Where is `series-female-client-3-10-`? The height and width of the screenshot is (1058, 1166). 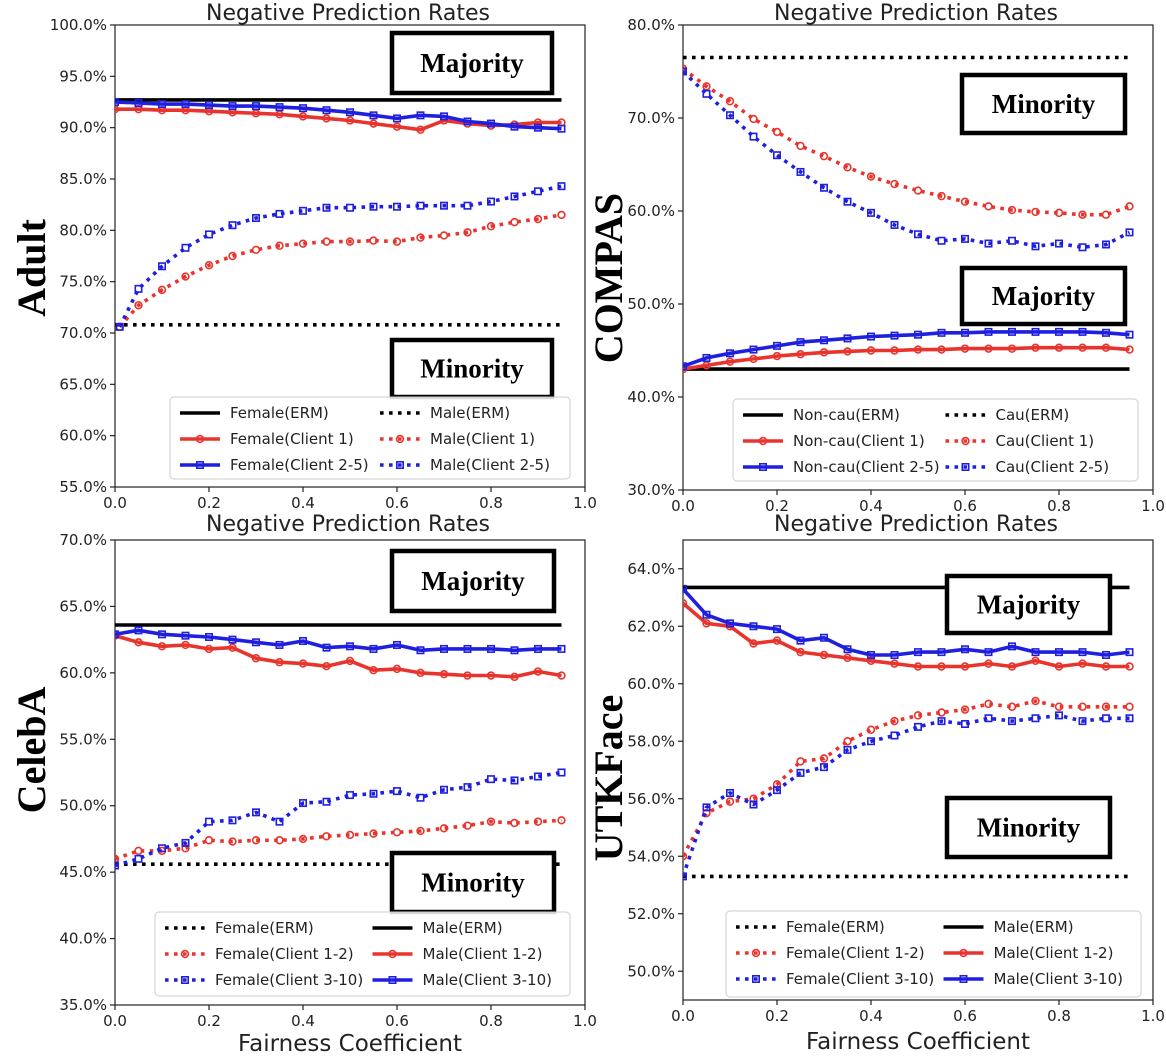
series-female-client-3-10- is located at coordinates (908, 796).